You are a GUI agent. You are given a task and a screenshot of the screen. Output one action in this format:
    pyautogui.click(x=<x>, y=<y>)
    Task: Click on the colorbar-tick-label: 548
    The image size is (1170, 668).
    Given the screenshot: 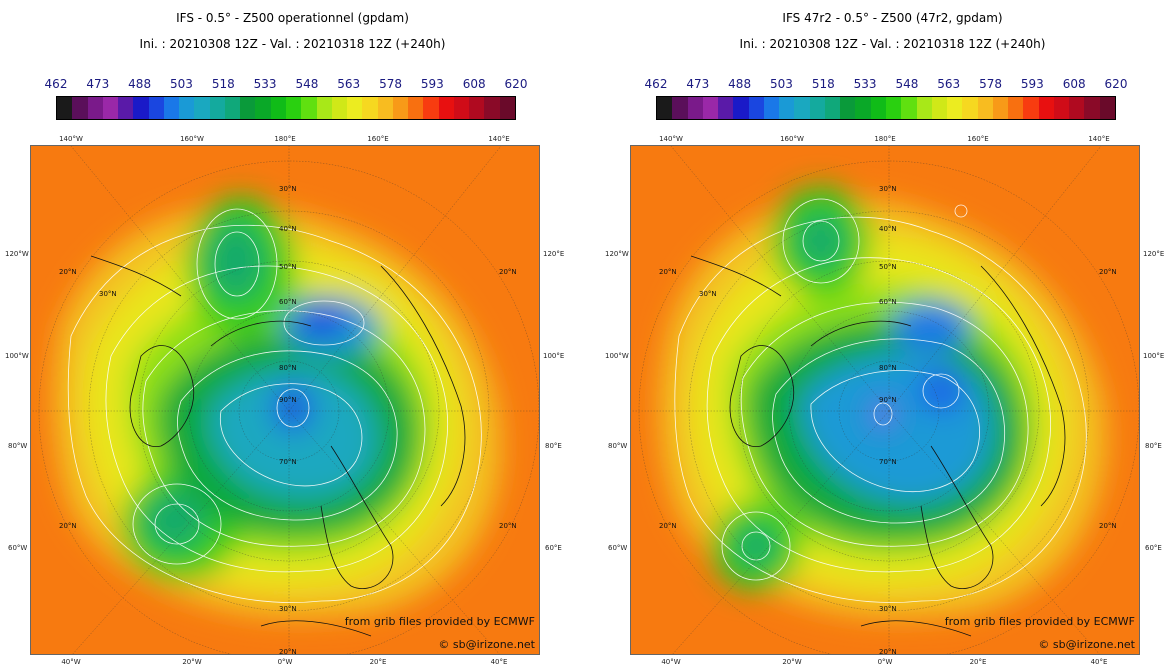 What is the action you would take?
    pyautogui.click(x=307, y=84)
    